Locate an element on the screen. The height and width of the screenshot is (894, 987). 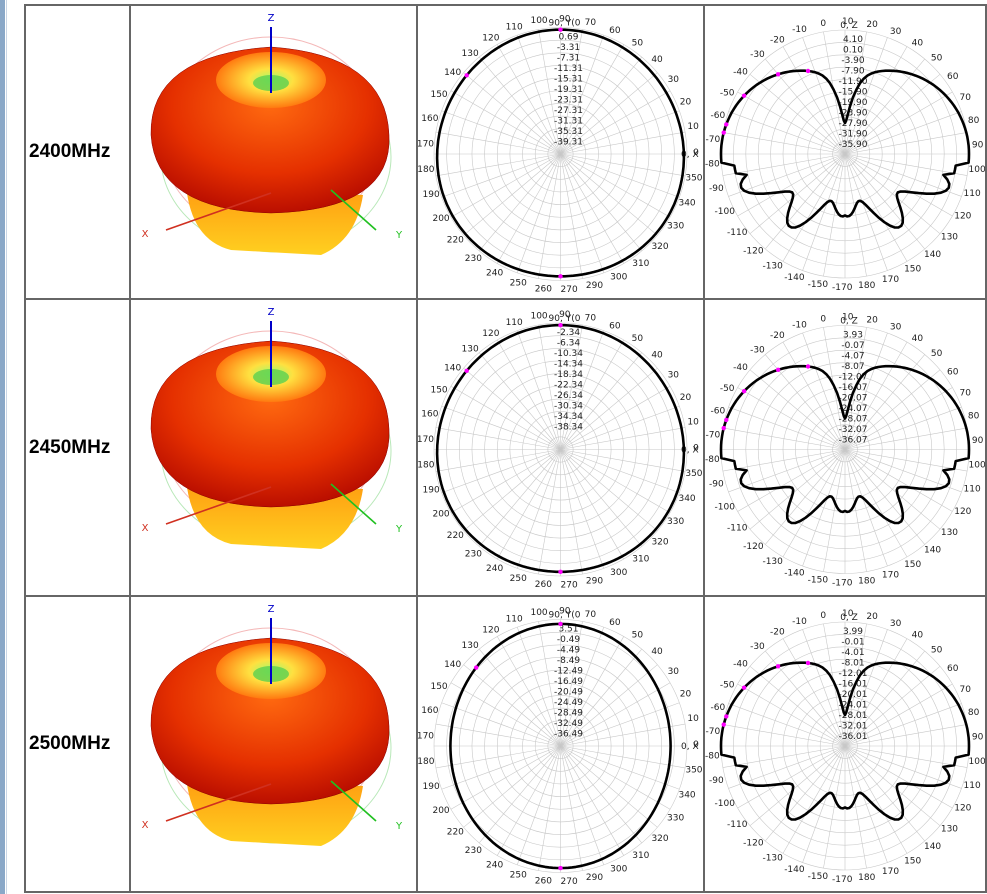
radial-tick-label: -12.01 is located at coordinates (852, 674).